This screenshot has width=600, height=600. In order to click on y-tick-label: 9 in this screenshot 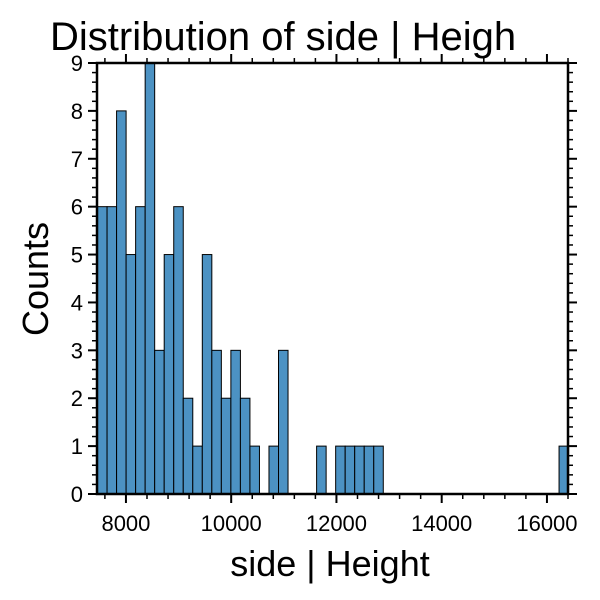, I will do `click(77, 63)`.